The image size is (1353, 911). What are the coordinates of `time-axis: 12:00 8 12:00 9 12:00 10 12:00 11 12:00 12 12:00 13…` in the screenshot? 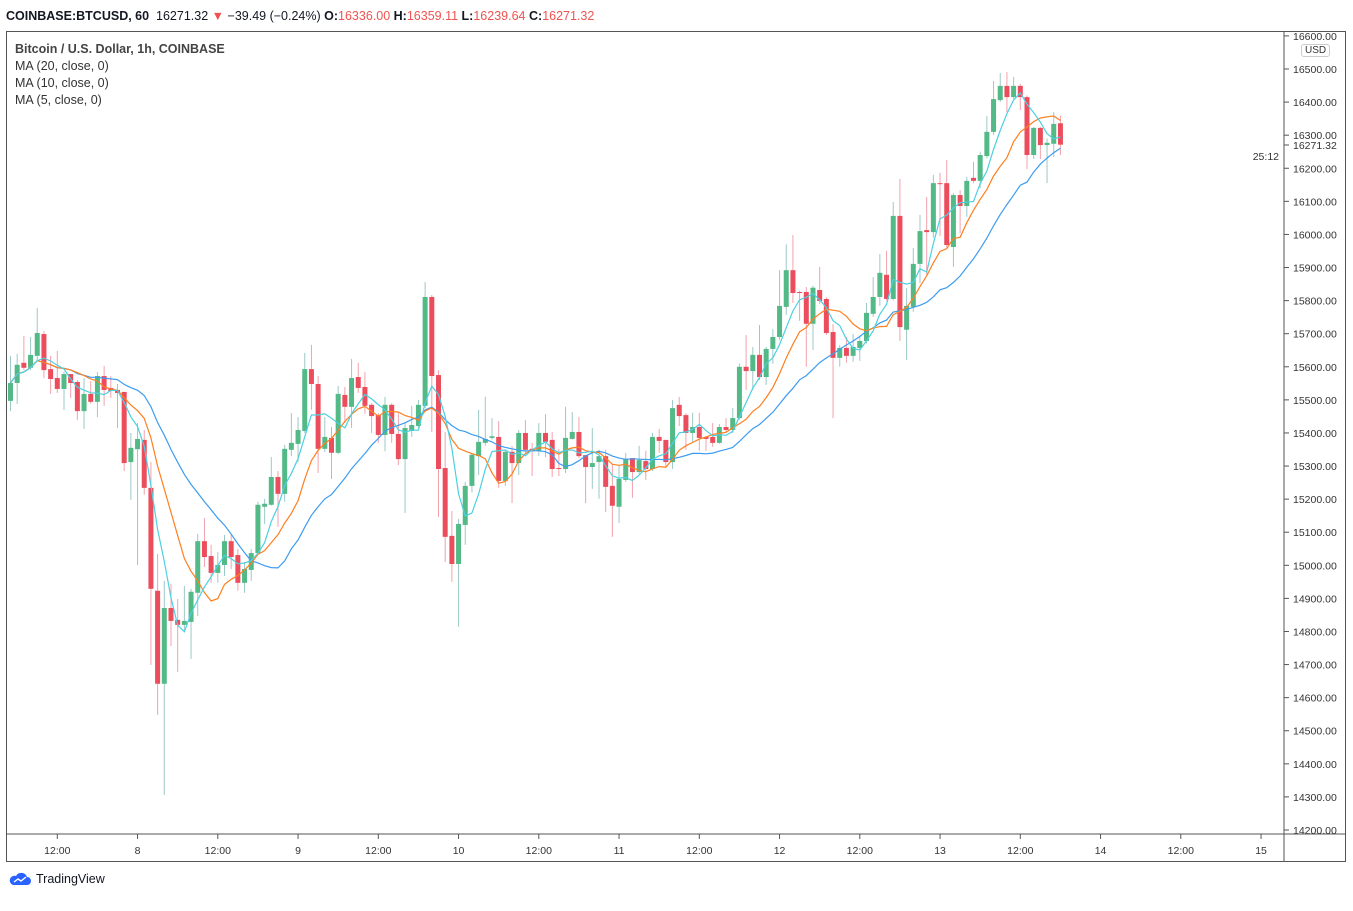 It's located at (655, 845).